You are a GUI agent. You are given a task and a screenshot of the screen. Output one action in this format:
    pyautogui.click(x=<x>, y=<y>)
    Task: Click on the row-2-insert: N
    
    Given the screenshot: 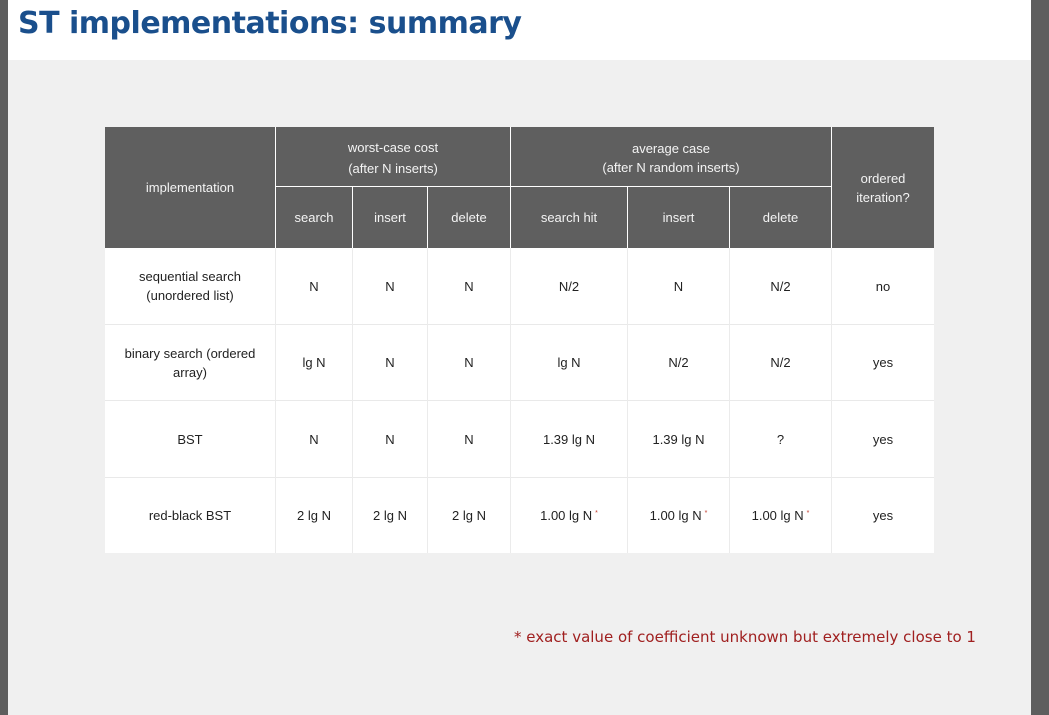 What is the action you would take?
    pyautogui.click(x=390, y=362)
    